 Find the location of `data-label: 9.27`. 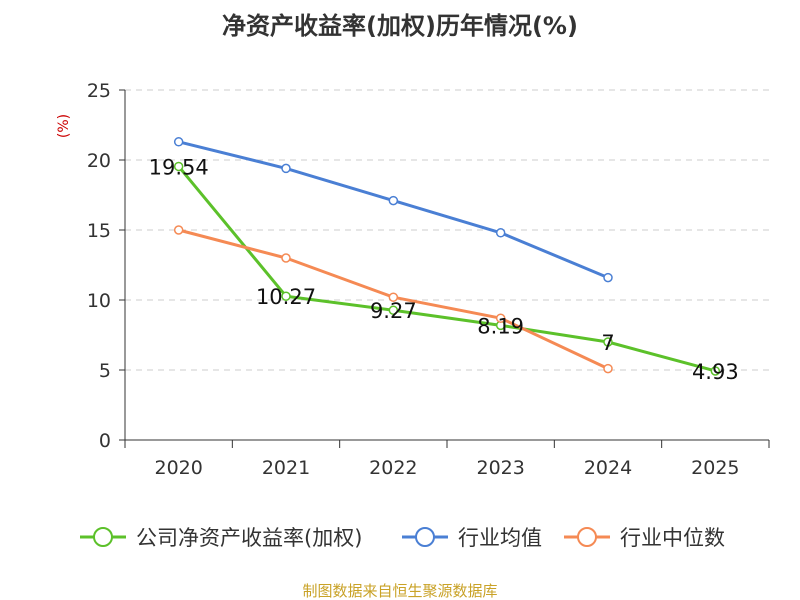

data-label: 9.27 is located at coordinates (393, 311).